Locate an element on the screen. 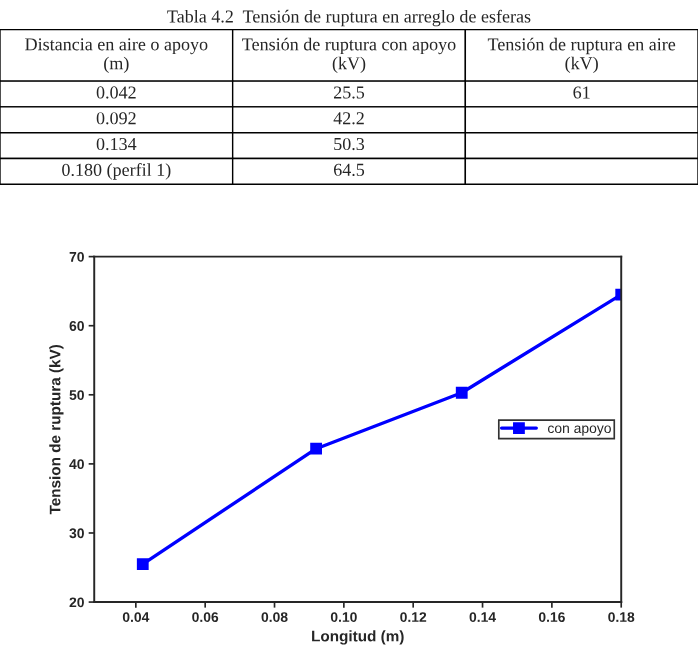  text: 42.2 is located at coordinates (348, 118).